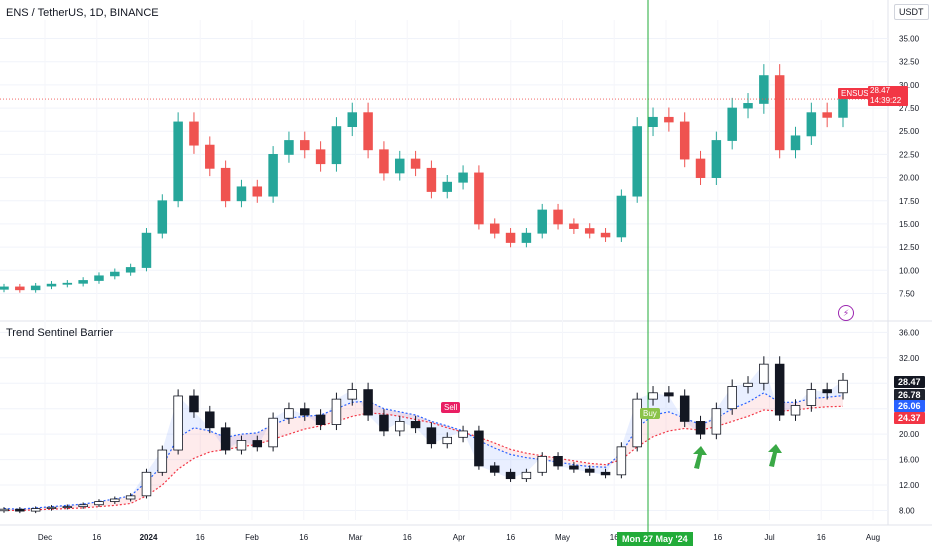  What do you see at coordinates (909, 224) in the screenshot?
I see `main-y-tick-label: 15.00` at bounding box center [909, 224].